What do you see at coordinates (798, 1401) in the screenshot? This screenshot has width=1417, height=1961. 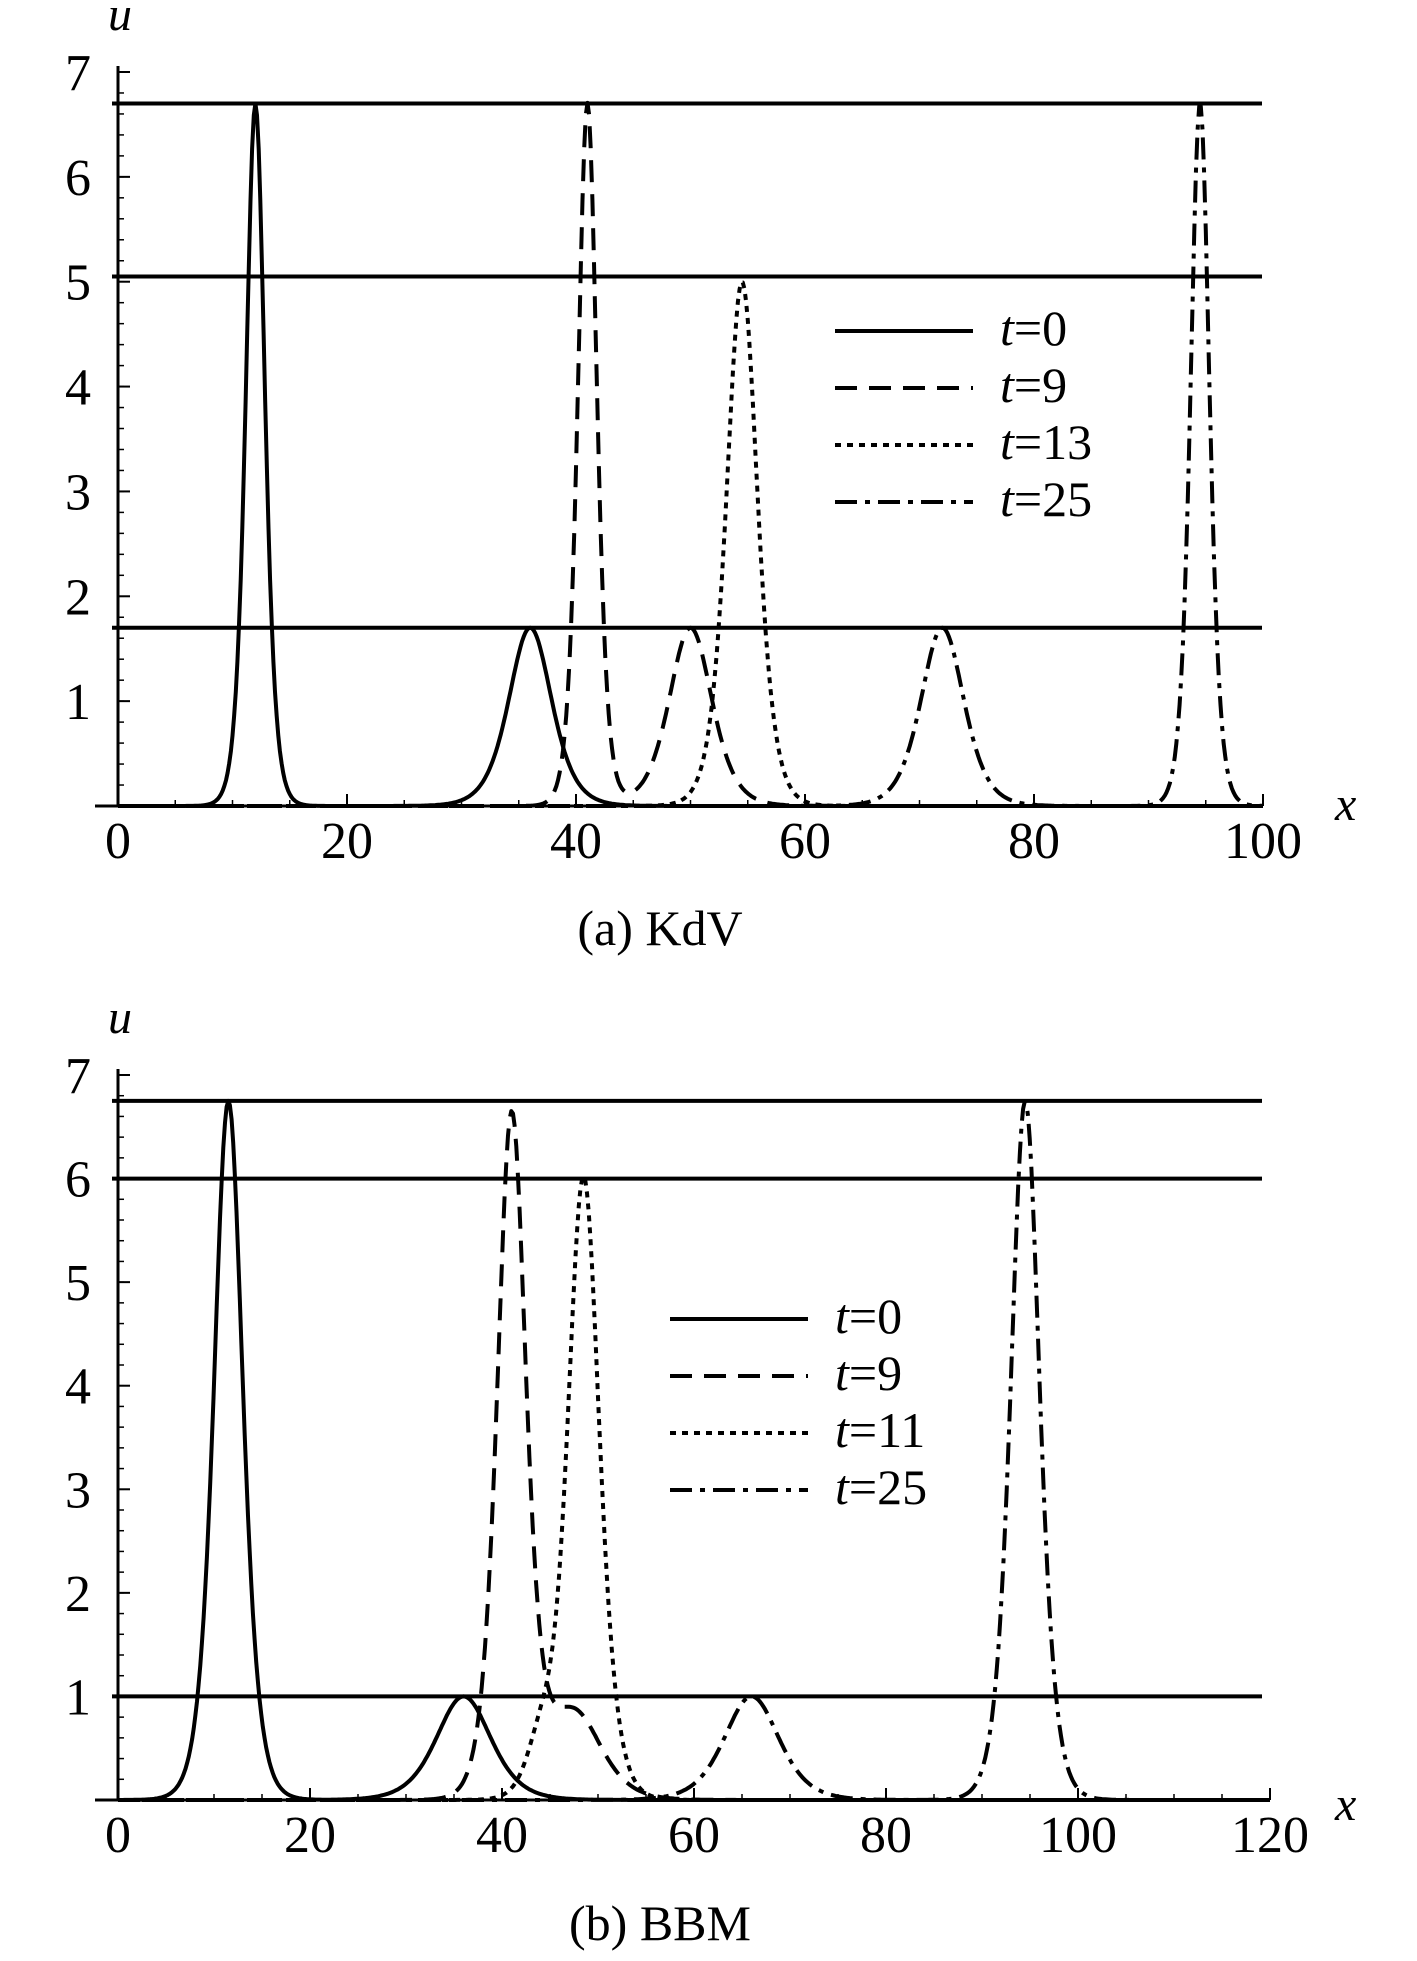 I see `legend: t=0t=9t=11t=25` at bounding box center [798, 1401].